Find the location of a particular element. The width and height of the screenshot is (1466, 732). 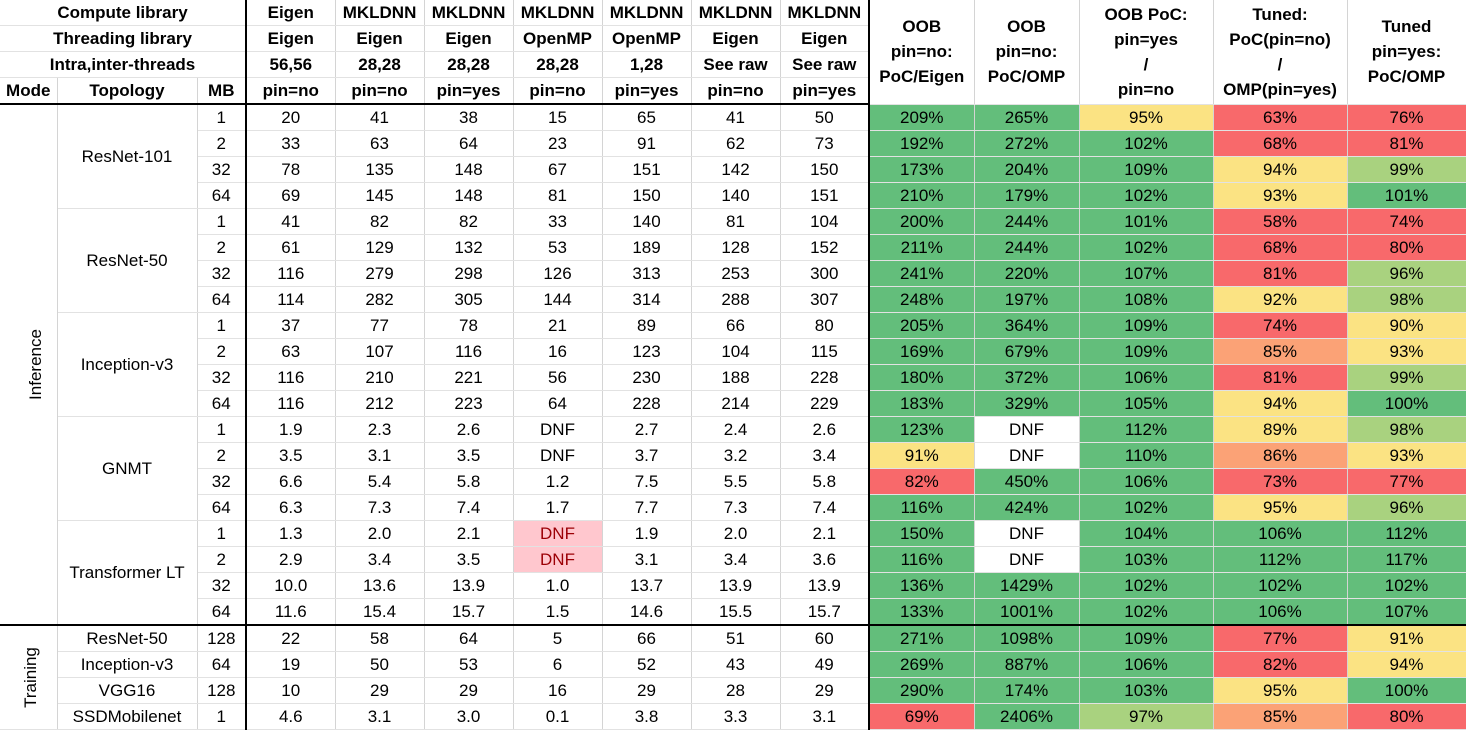

ratio-cell: 265% is located at coordinates (1027, 117).